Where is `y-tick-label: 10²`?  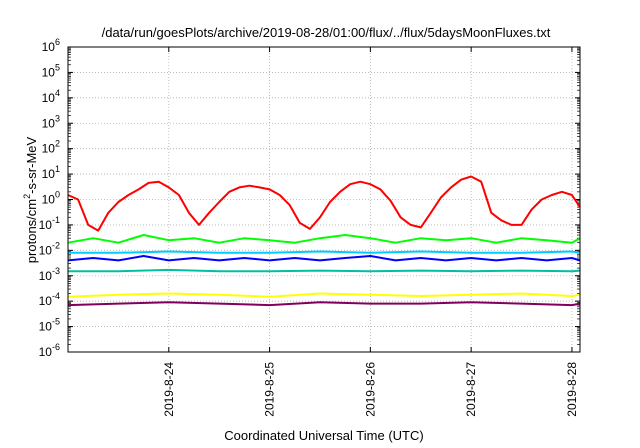 y-tick-label: 10² is located at coordinates (51, 147).